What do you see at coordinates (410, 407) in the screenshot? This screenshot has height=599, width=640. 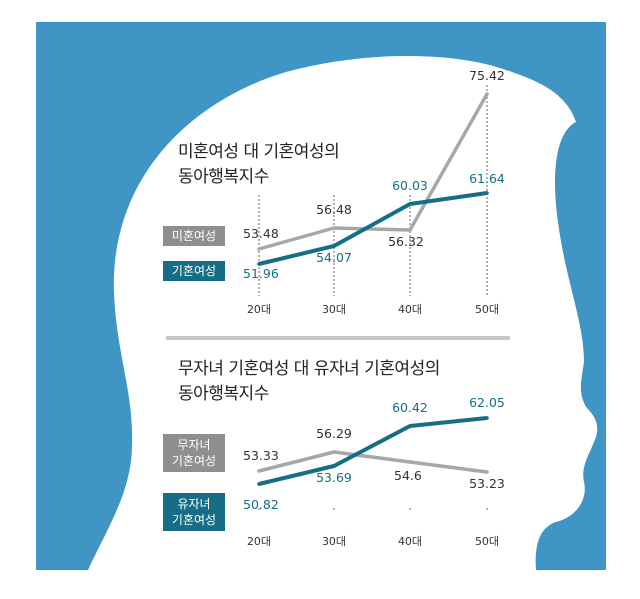 I see `data-label: 60.42` at bounding box center [410, 407].